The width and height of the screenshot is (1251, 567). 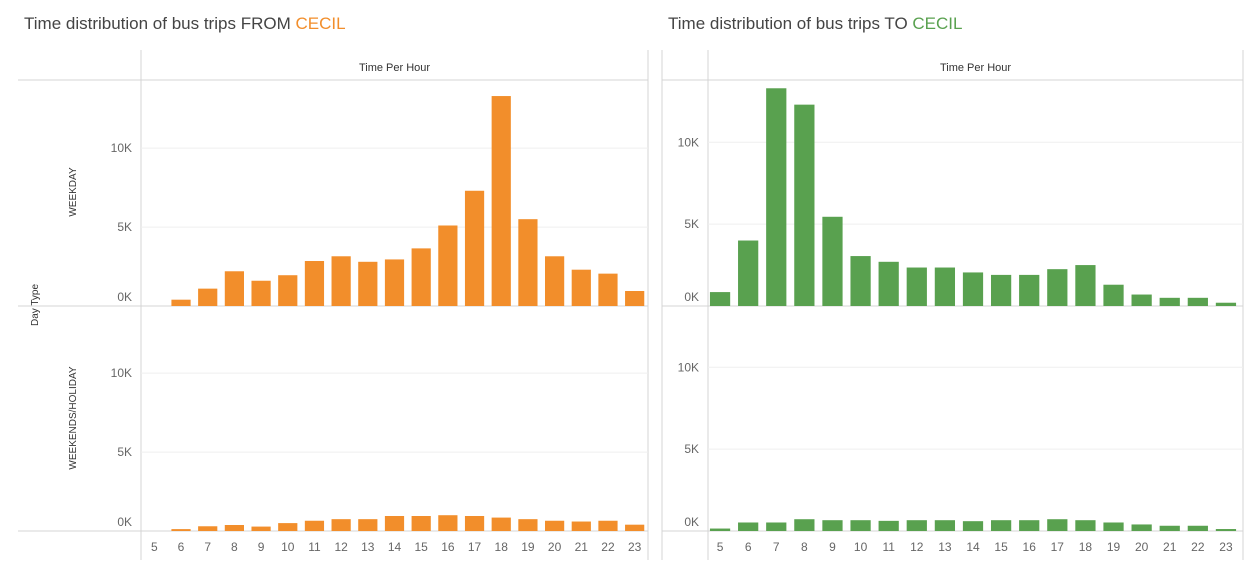 I want to click on x-tick-label: 23, so click(x=1226, y=547).